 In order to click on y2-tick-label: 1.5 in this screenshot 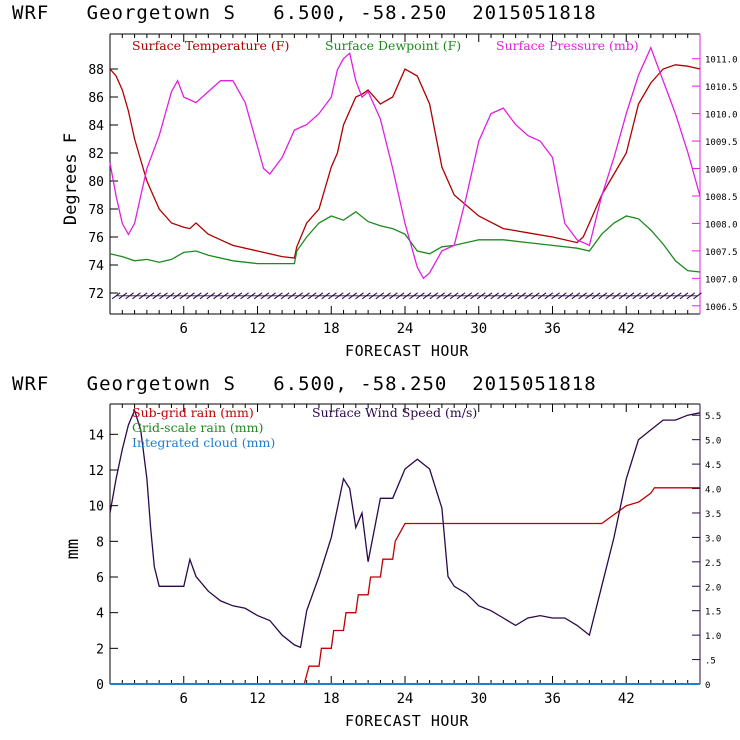, I will do `click(713, 613)`.